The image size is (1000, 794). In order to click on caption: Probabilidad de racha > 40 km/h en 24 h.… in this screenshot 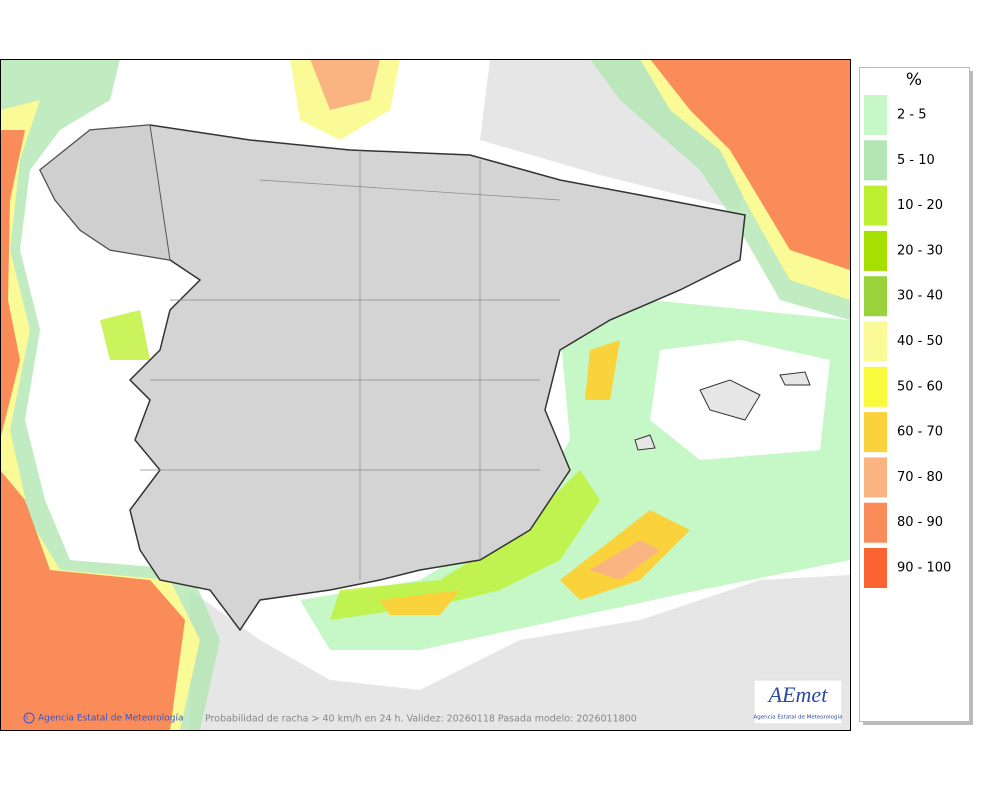, I will do `click(421, 719)`.